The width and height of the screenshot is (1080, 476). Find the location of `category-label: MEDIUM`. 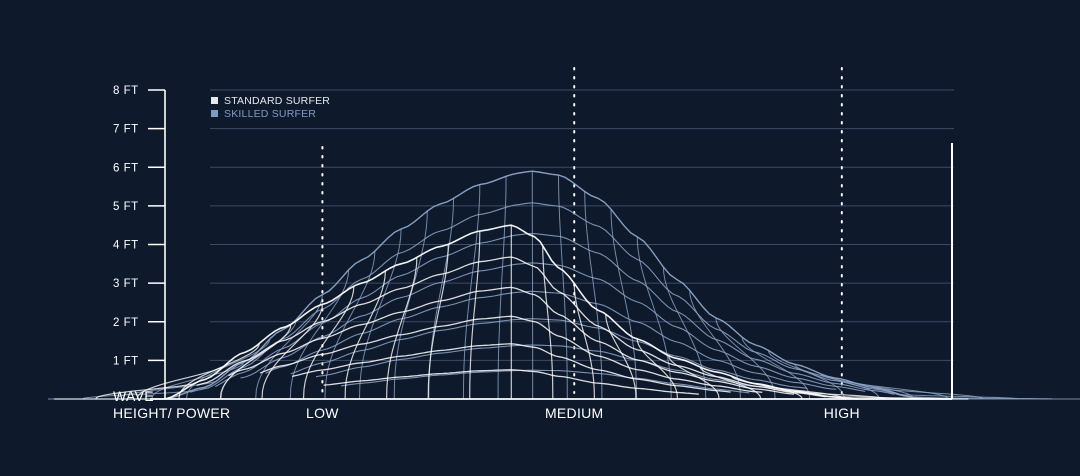

category-label: MEDIUM is located at coordinates (574, 413).